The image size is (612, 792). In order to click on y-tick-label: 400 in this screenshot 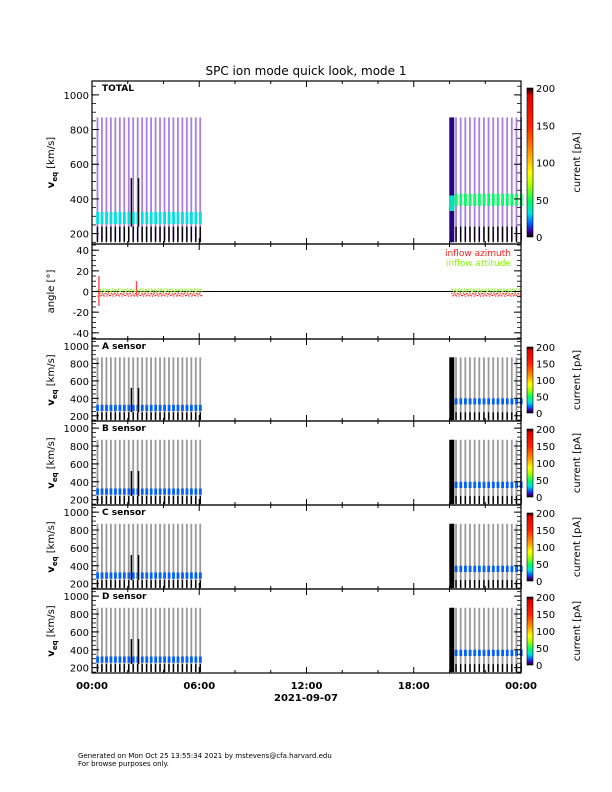, I will do `click(79, 399)`.